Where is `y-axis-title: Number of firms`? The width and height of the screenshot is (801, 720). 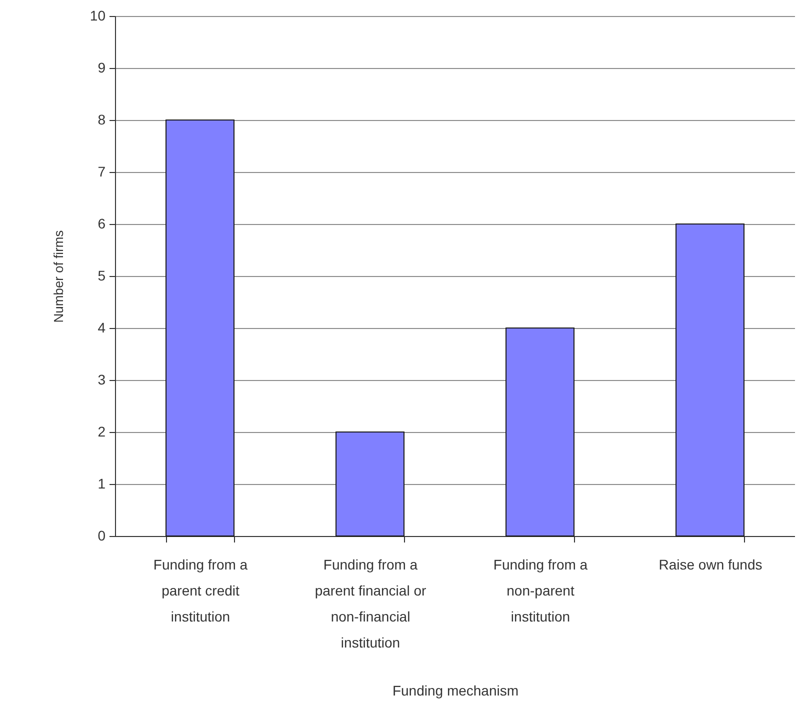 y-axis-title: Number of firms is located at coordinates (58, 276).